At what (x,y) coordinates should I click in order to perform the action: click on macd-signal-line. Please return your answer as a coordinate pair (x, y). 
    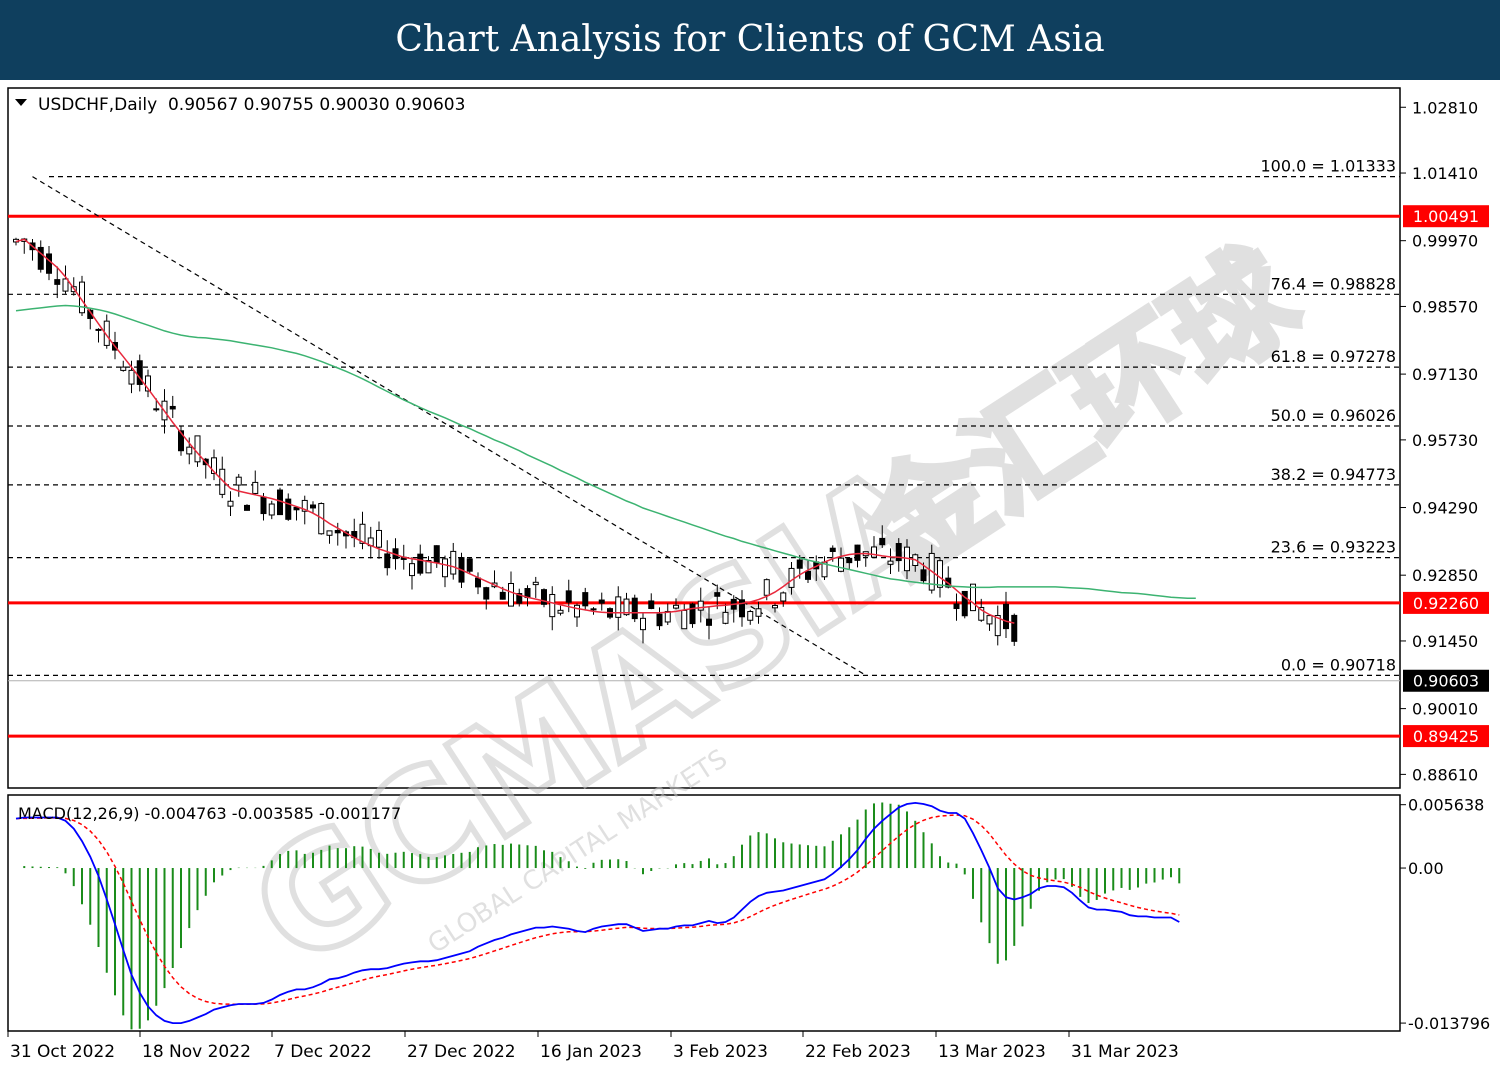
    Looking at the image, I should click on (597, 909).